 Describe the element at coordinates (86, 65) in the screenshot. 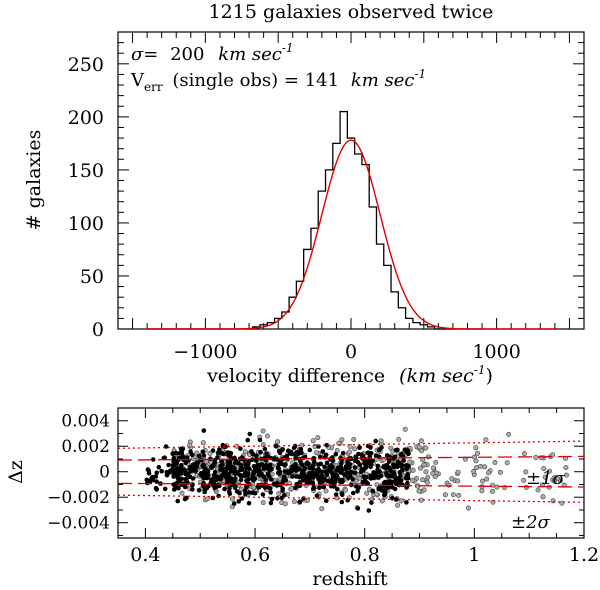

I see `histogram-y-tick-label: 250` at that location.